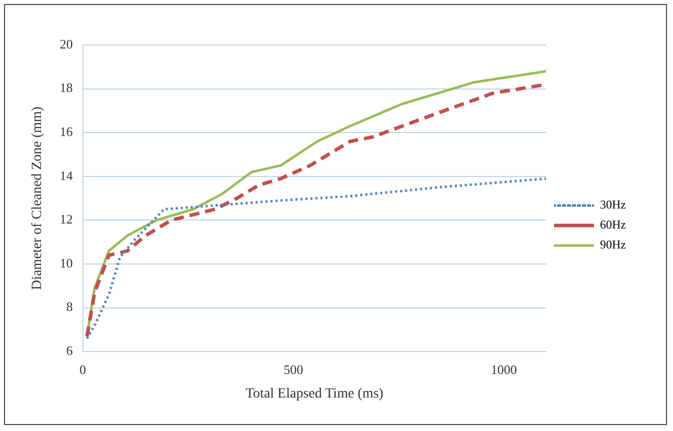  What do you see at coordinates (613, 245) in the screenshot?
I see `legend-label: 90Hz` at bounding box center [613, 245].